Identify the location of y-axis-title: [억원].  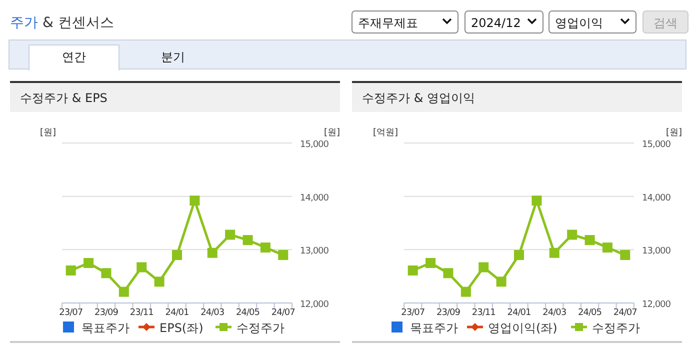
(385, 133).